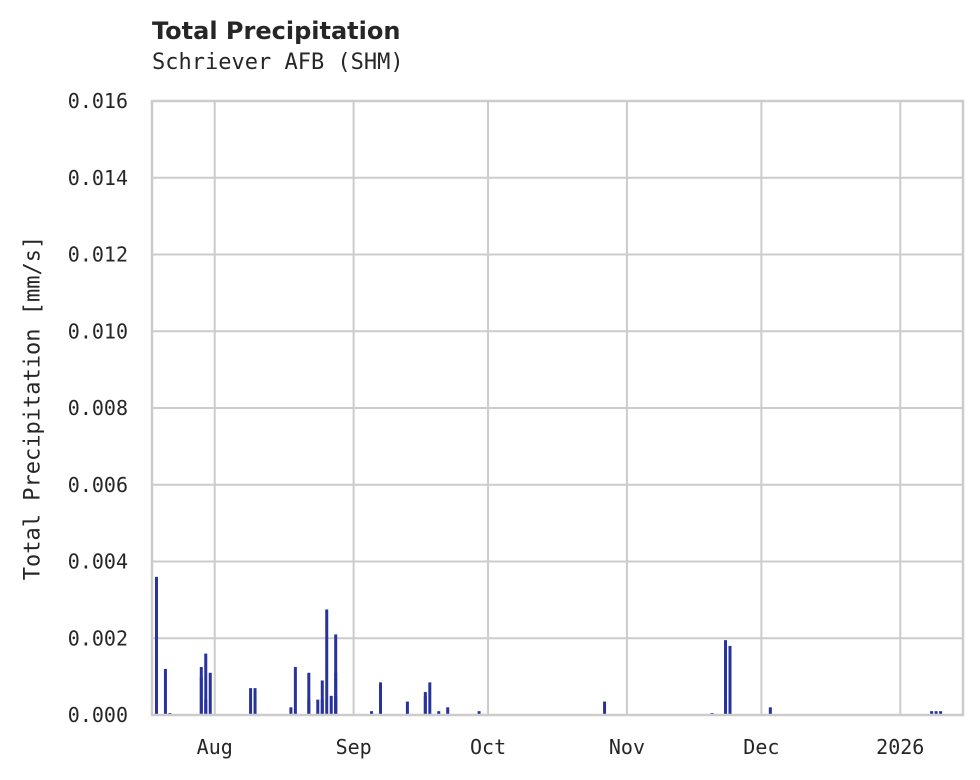 The width and height of the screenshot is (980, 780). I want to click on chart-title: Total Precipitation, so click(276, 31).